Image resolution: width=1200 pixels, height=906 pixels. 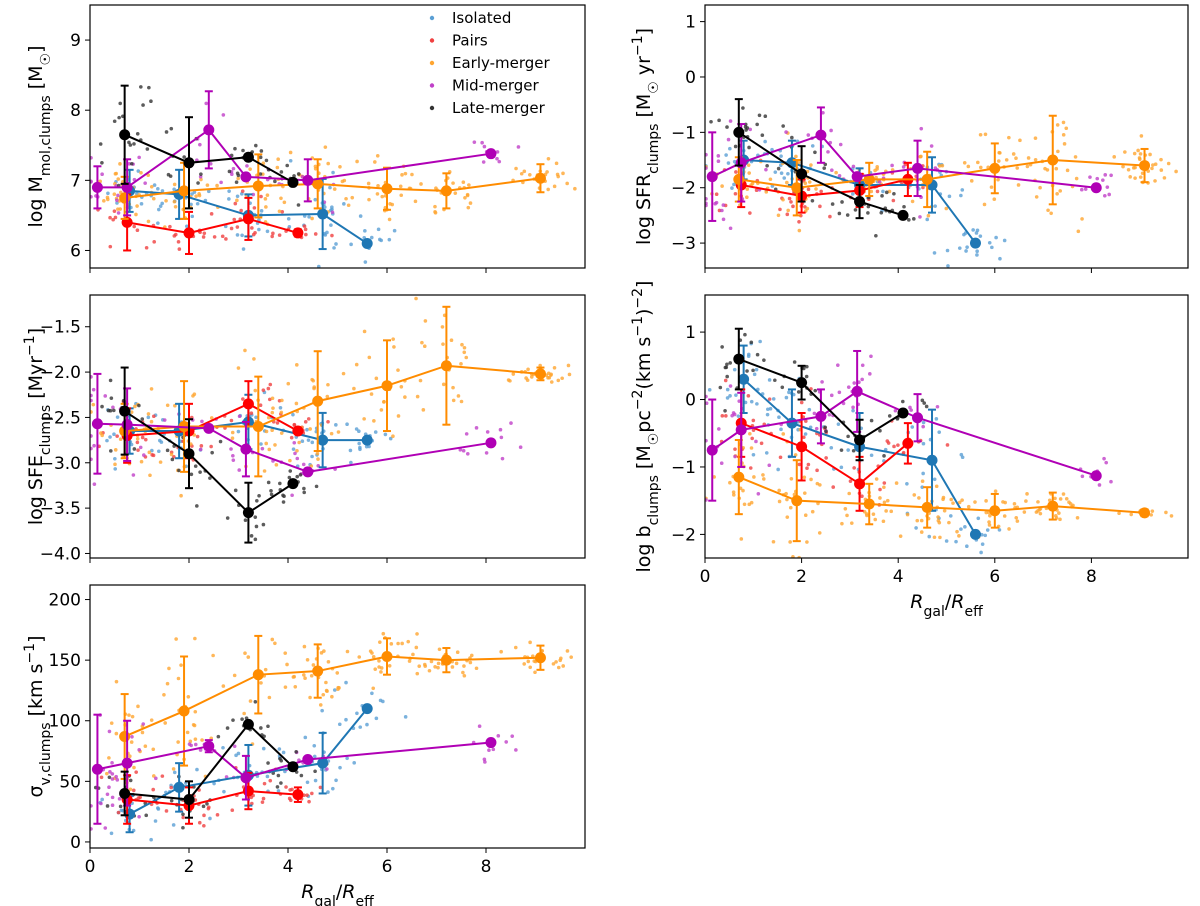 I want to click on series-line, so click(x=904, y=433).